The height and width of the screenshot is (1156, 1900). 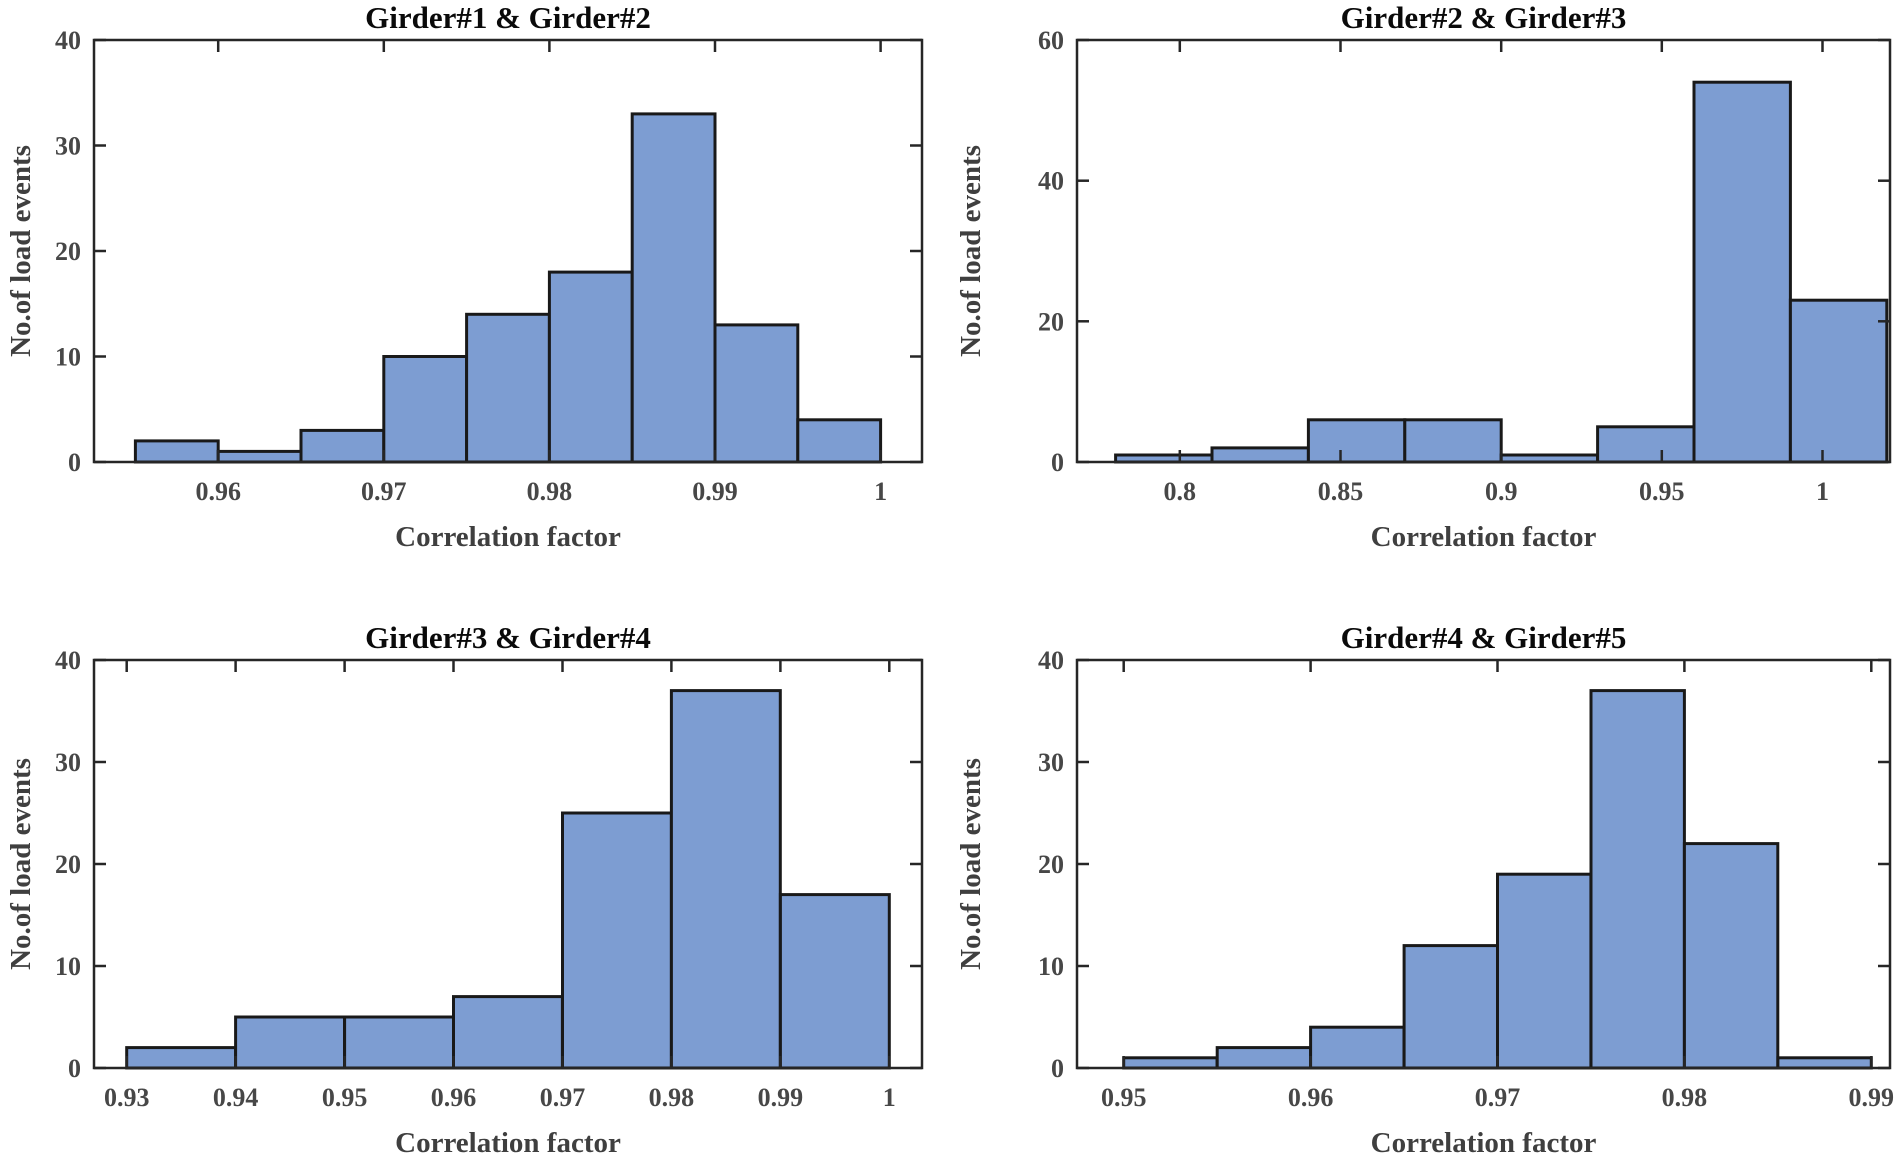 What do you see at coordinates (1051, 40) in the screenshot?
I see `y-tick-label: 60` at bounding box center [1051, 40].